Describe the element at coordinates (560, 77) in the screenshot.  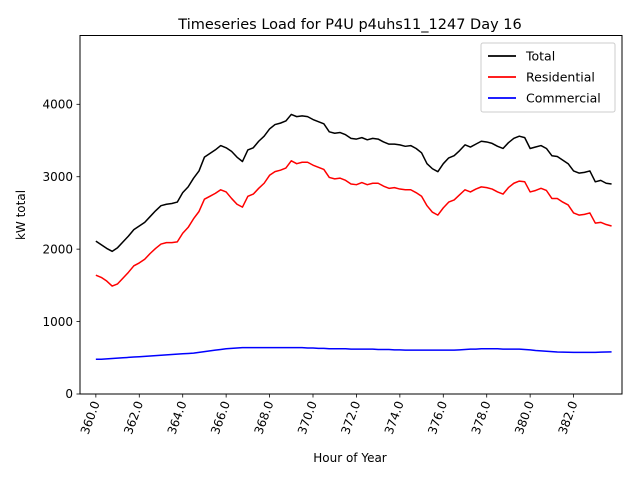
I see `legend-label-residential: Residential` at that location.